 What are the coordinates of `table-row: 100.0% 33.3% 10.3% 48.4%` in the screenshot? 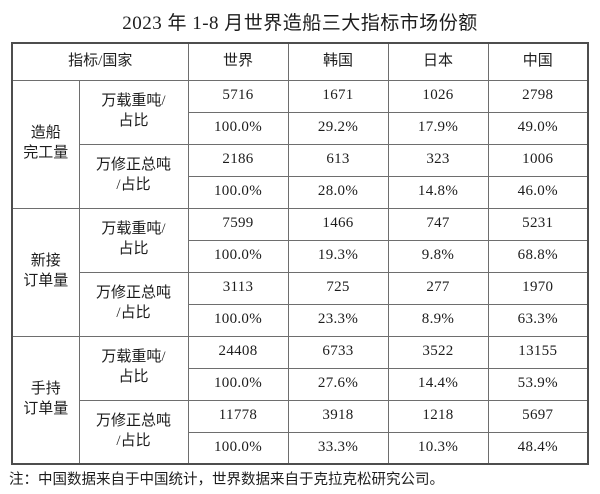 It's located at (300, 448).